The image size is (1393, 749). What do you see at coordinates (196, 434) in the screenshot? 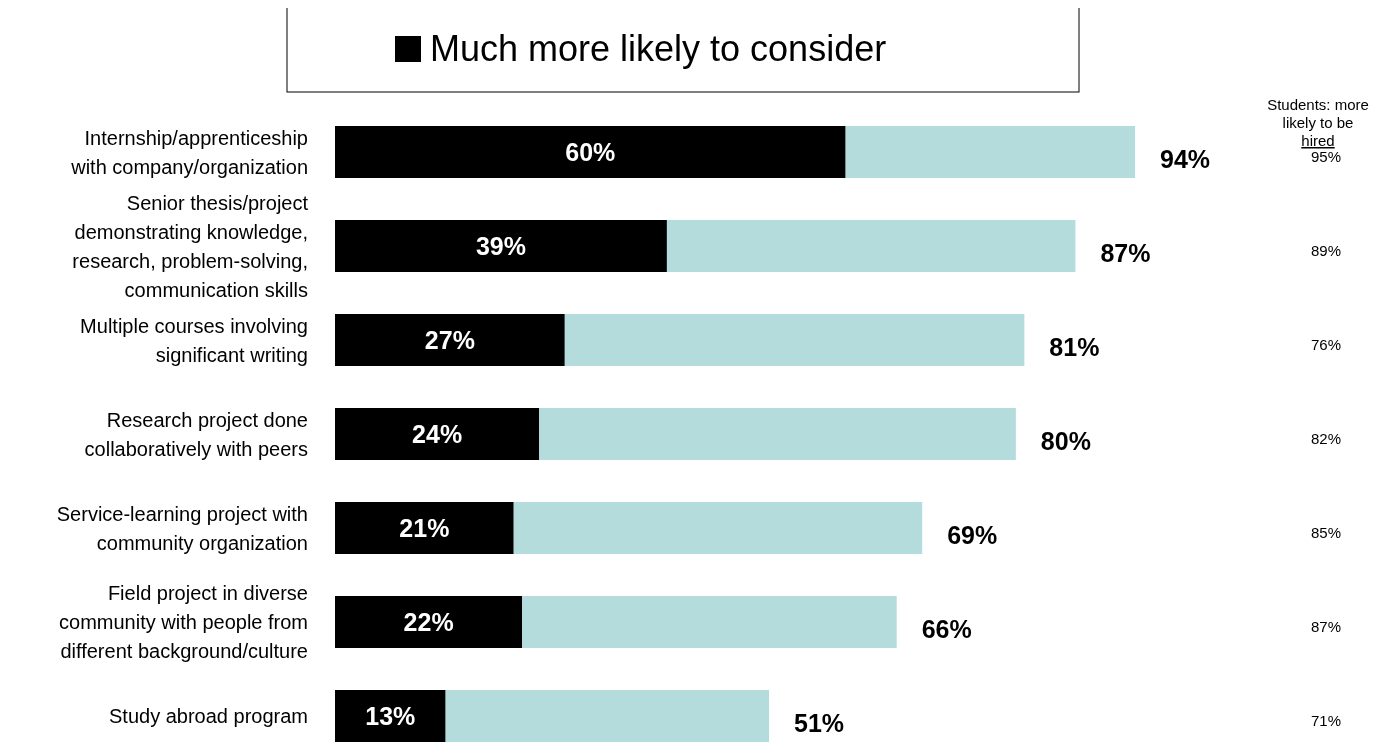
I see `y-tick-label: Research project done collaboratively with peers` at bounding box center [196, 434].